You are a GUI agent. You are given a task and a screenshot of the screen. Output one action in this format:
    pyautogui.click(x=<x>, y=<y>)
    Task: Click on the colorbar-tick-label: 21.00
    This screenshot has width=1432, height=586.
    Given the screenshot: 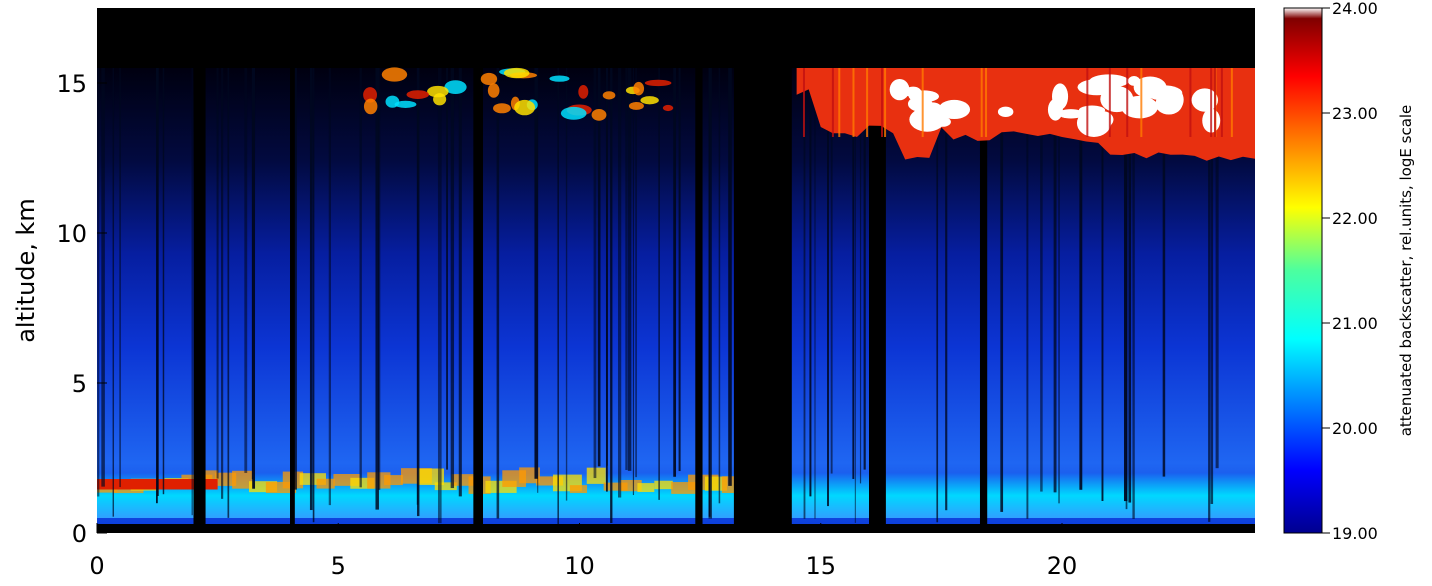 What is the action you would take?
    pyautogui.click(x=1355, y=323)
    